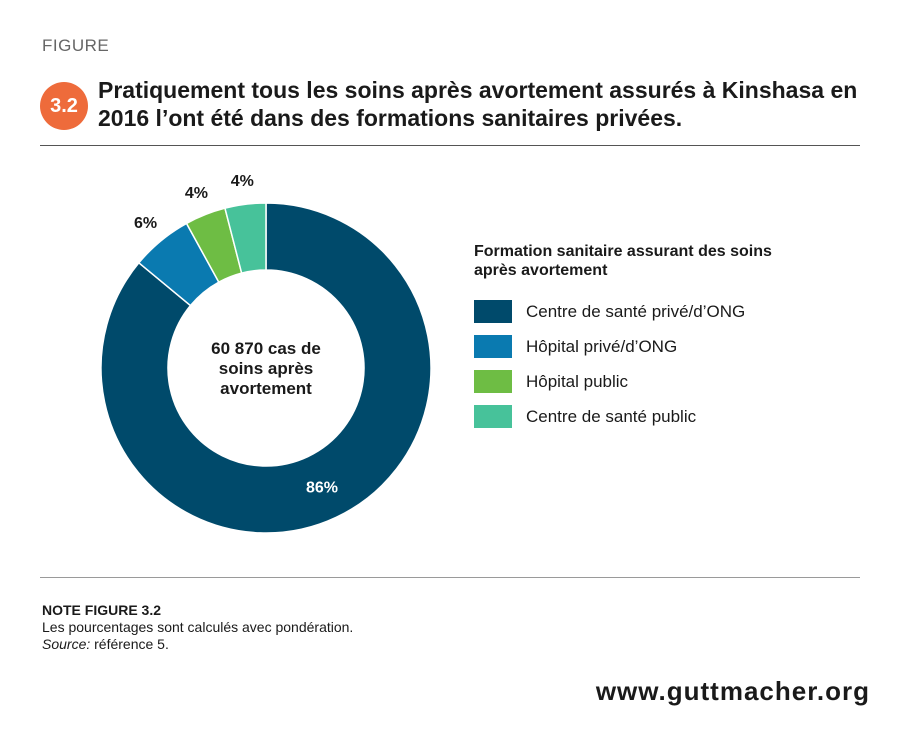  I want to click on legend-item-hopital-public: Hôpital public, so click(624, 381).